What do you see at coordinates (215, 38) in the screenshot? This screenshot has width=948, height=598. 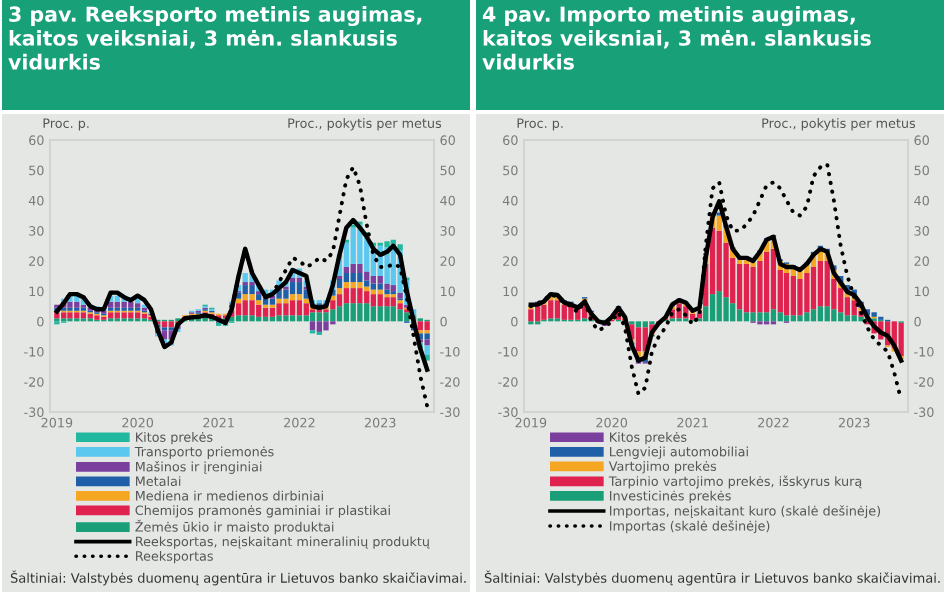 I see `chart-title: 3 pav. Reeksporto metinis augimas, kaitos veiksniai, 3 mėn. slankusis vidurkis` at bounding box center [215, 38].